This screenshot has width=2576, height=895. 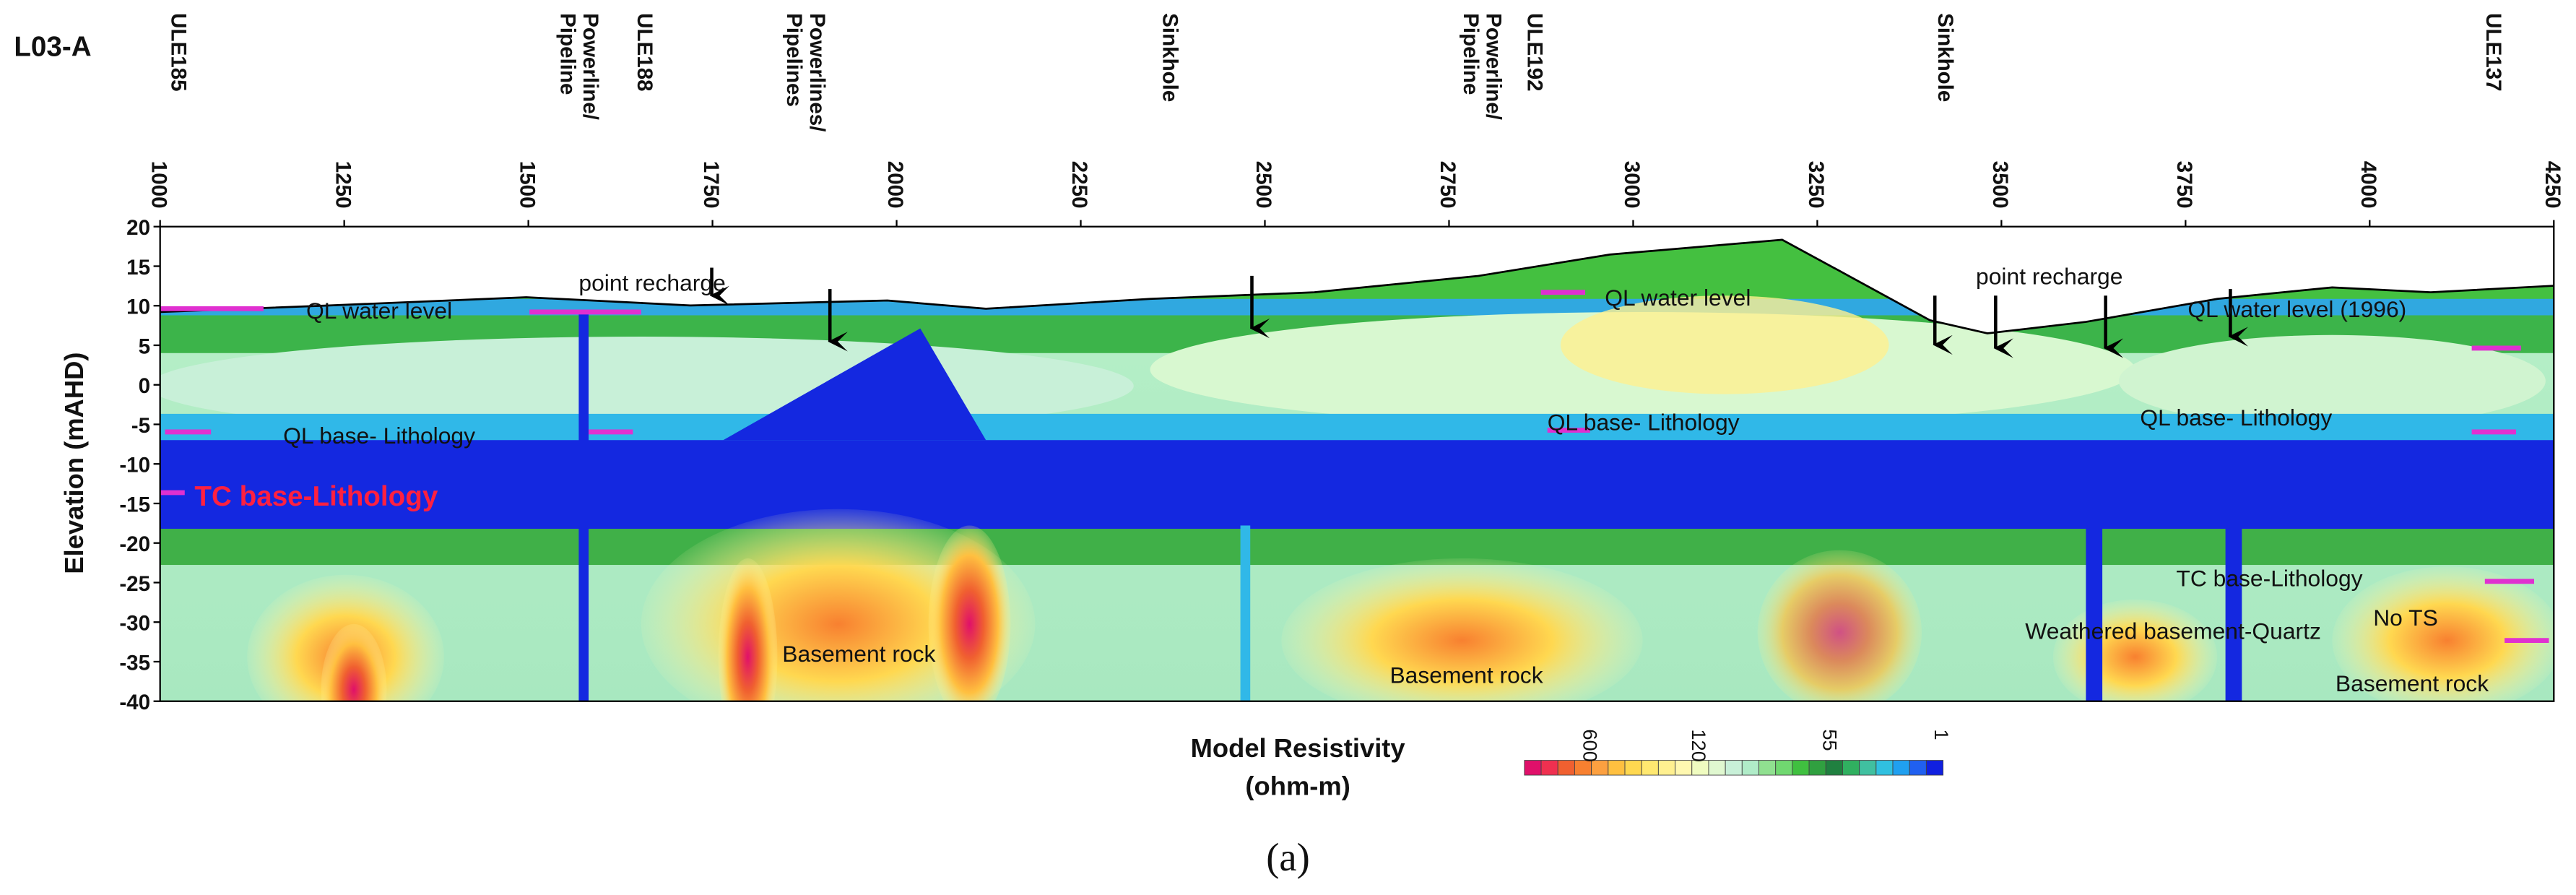 I want to click on recharge-arrows, so click(x=1478, y=312).